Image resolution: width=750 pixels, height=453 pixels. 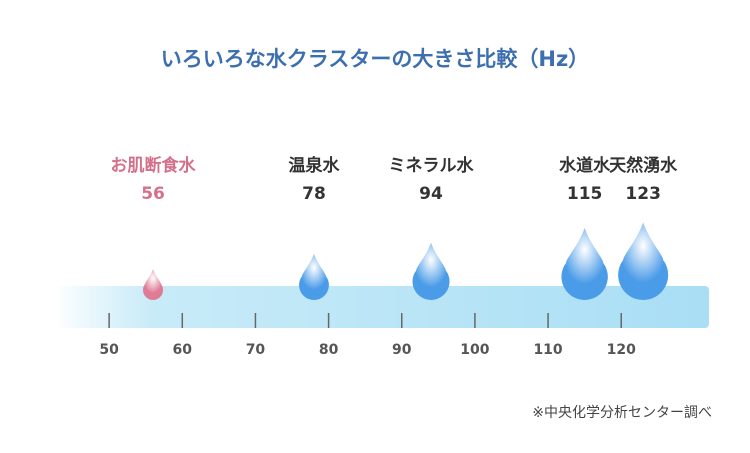 What do you see at coordinates (585, 194) in the screenshot?
I see `value-label: 115` at bounding box center [585, 194].